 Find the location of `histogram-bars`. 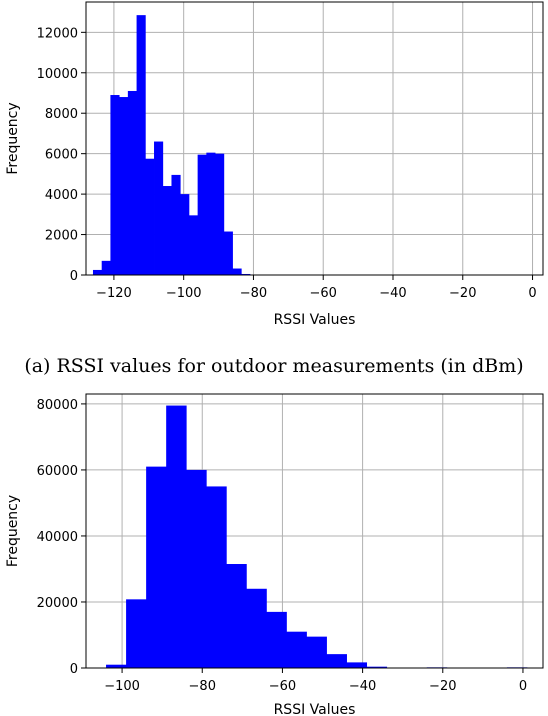

histogram-bars is located at coordinates (171, 145).